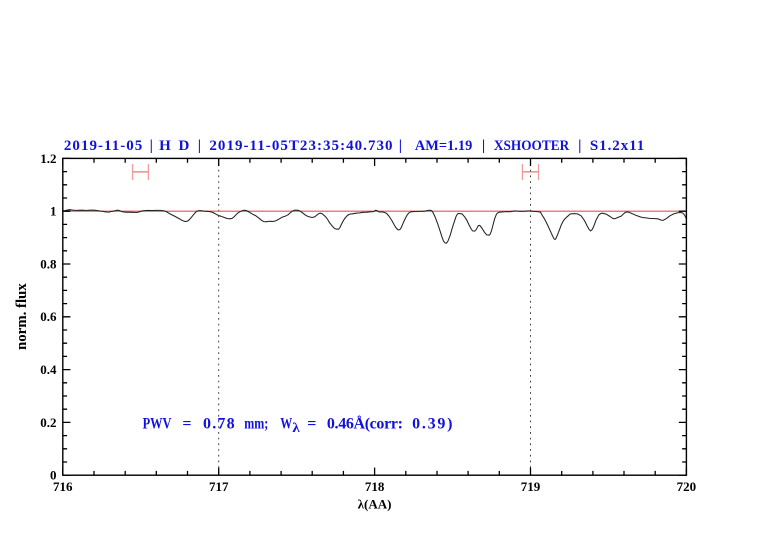 The image size is (782, 542). I want to click on svg-text: 0.4, so click(48, 369).